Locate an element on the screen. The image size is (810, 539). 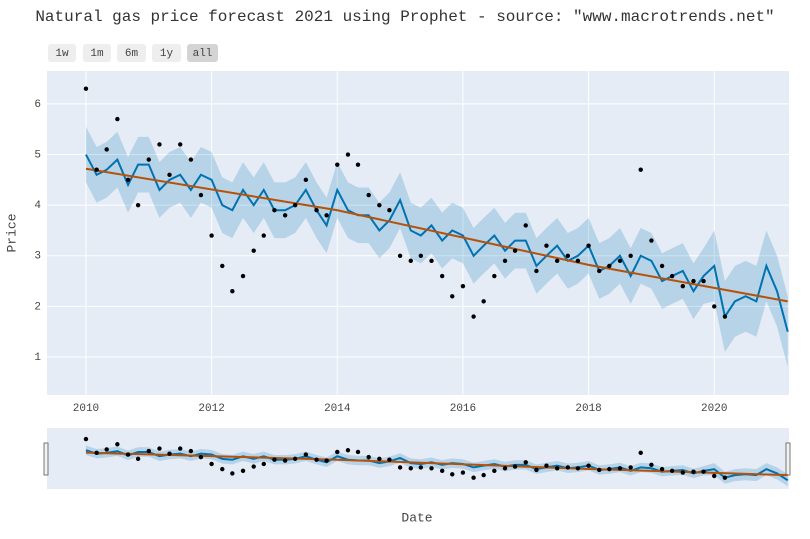
range-slider is located at coordinates (418, 458).